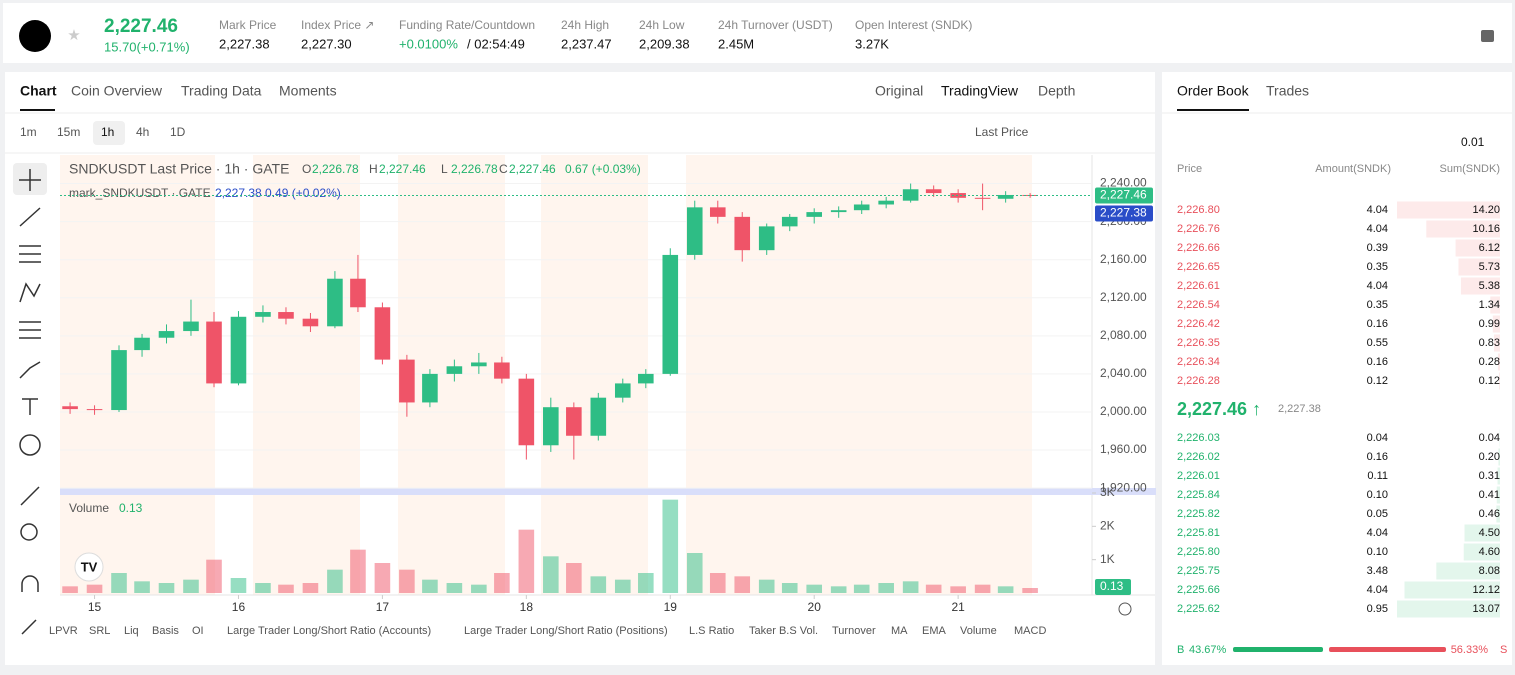 The image size is (1515, 675). Describe the element at coordinates (326, 43) in the screenshot. I see `stat-value: 2,227.30` at that location.